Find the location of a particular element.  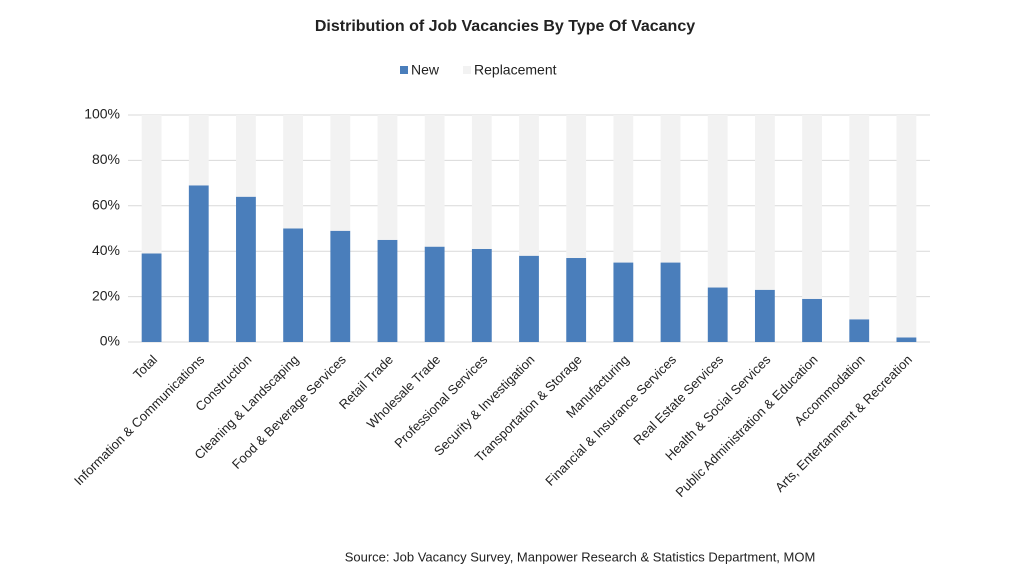

x-tick-label: Total is located at coordinates (145, 367).